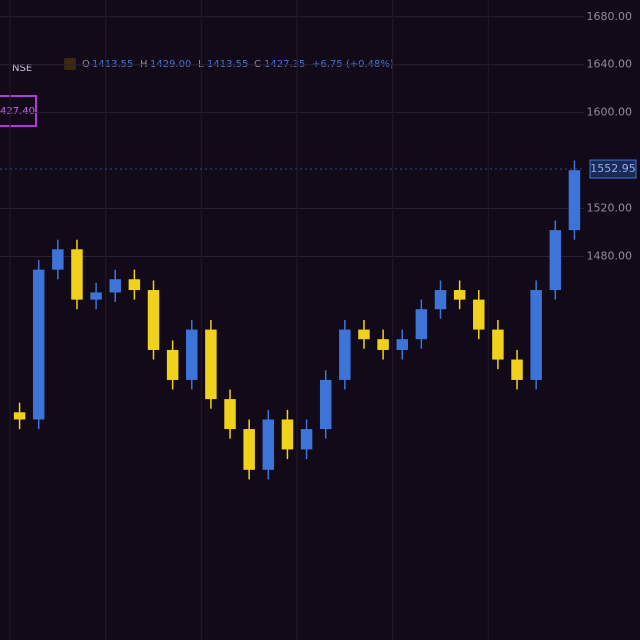 Image resolution: width=640 pixels, height=640 pixels. I want to click on price-box-text: 427.40, so click(17, 111).